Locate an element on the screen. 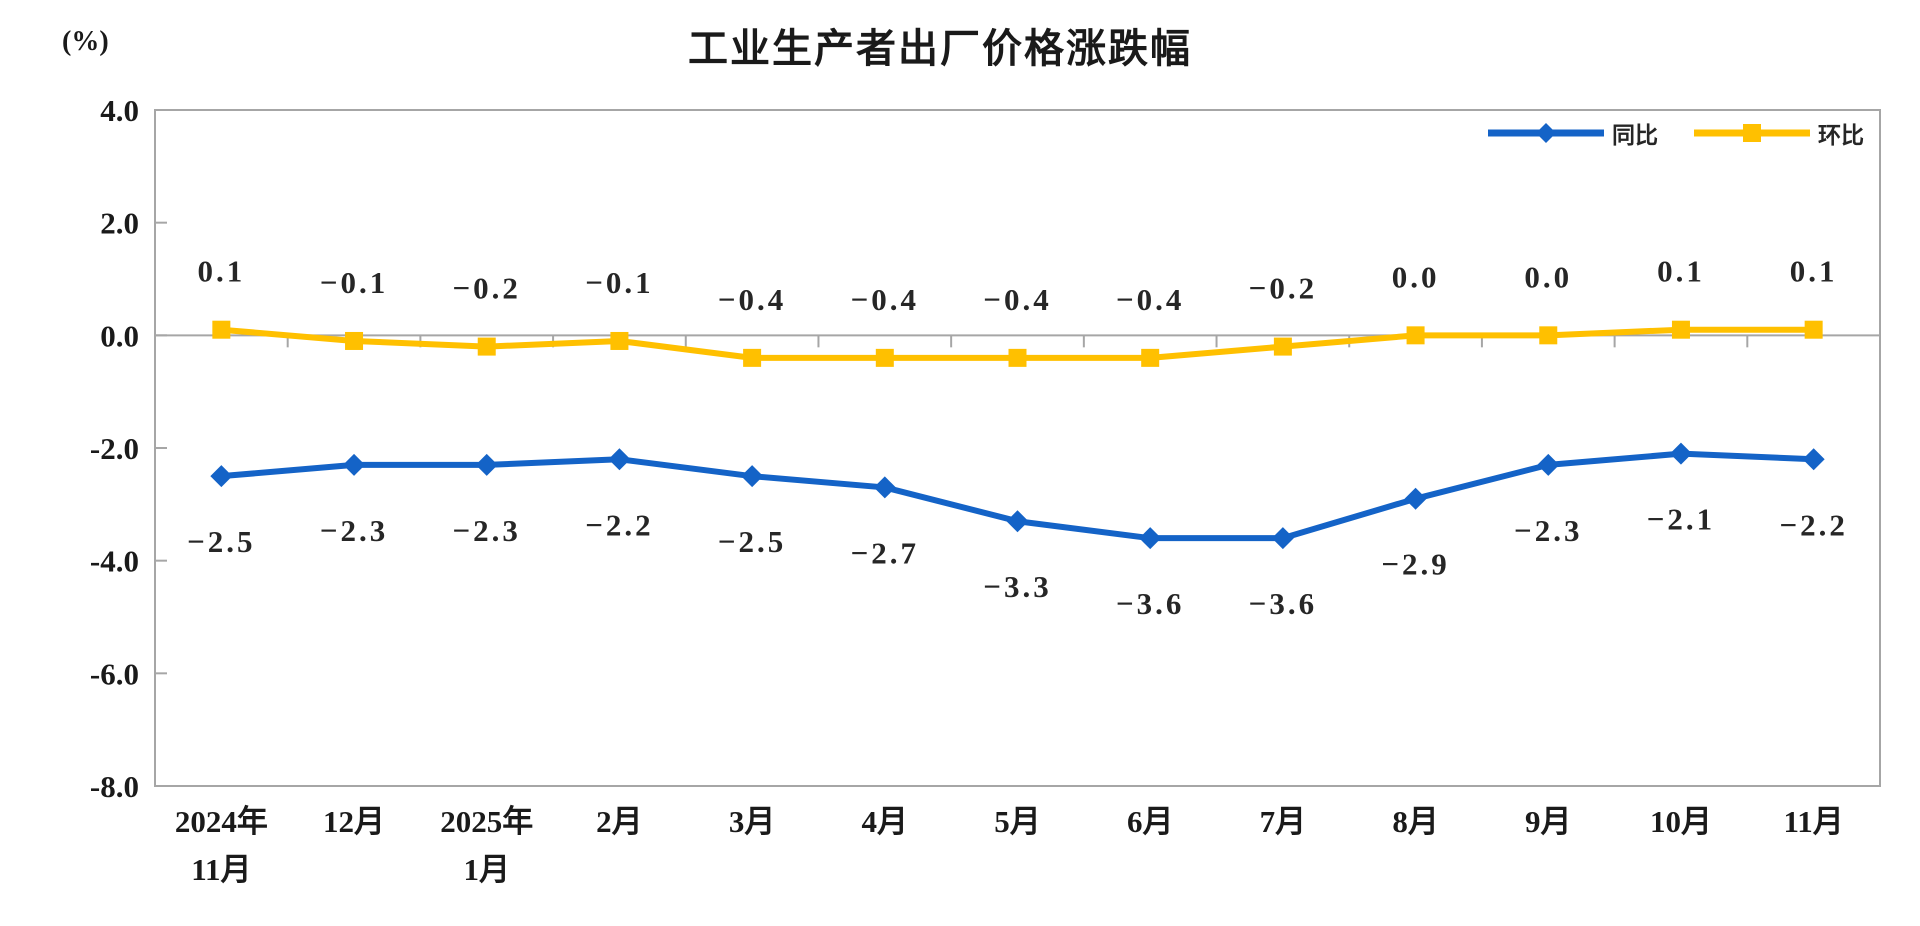  legend-label-yoy: 同比 is located at coordinates (1635, 135).